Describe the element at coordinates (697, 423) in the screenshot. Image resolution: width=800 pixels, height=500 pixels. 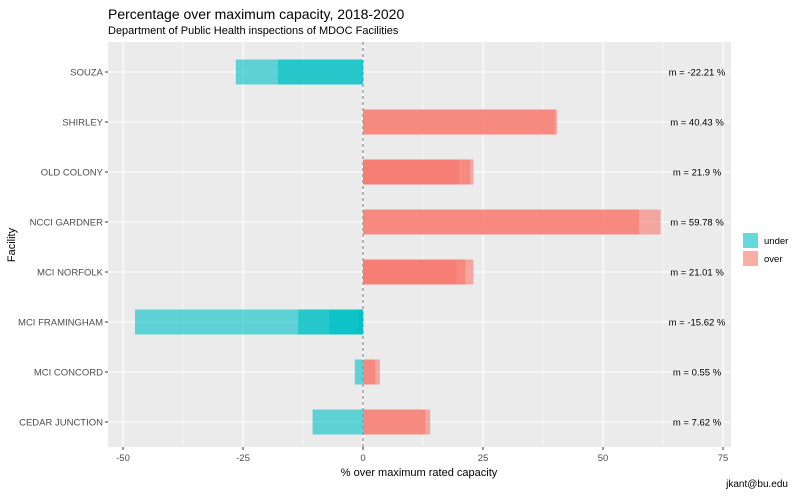
I see `mean-label: m = 7.62 %` at that location.